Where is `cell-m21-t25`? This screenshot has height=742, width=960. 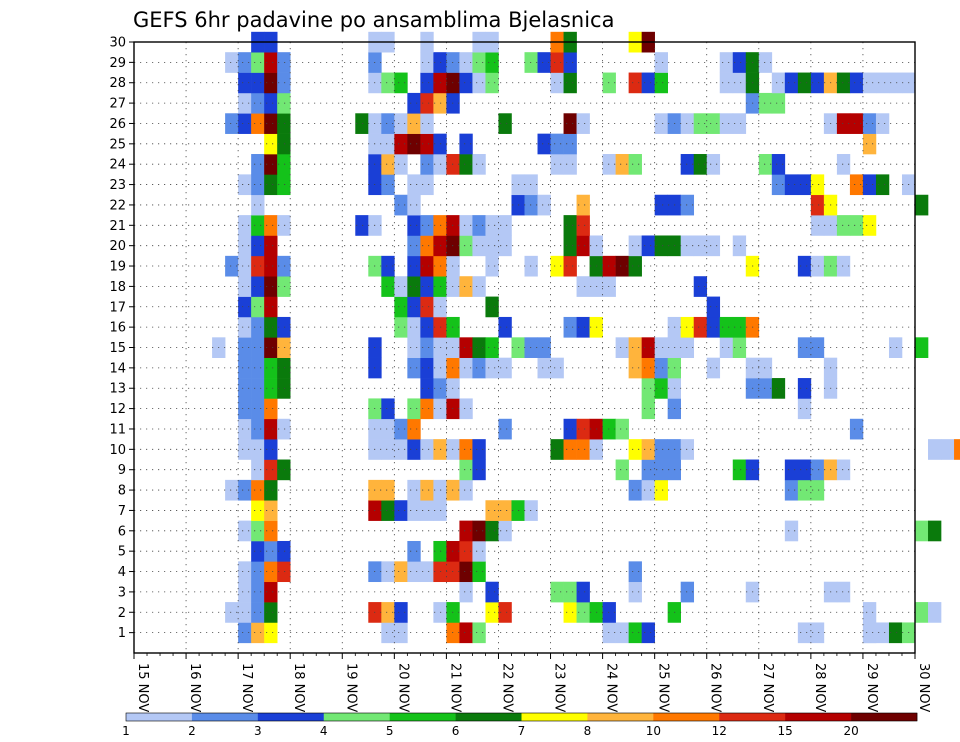
cell-m21-t25 is located at coordinates (466, 225).